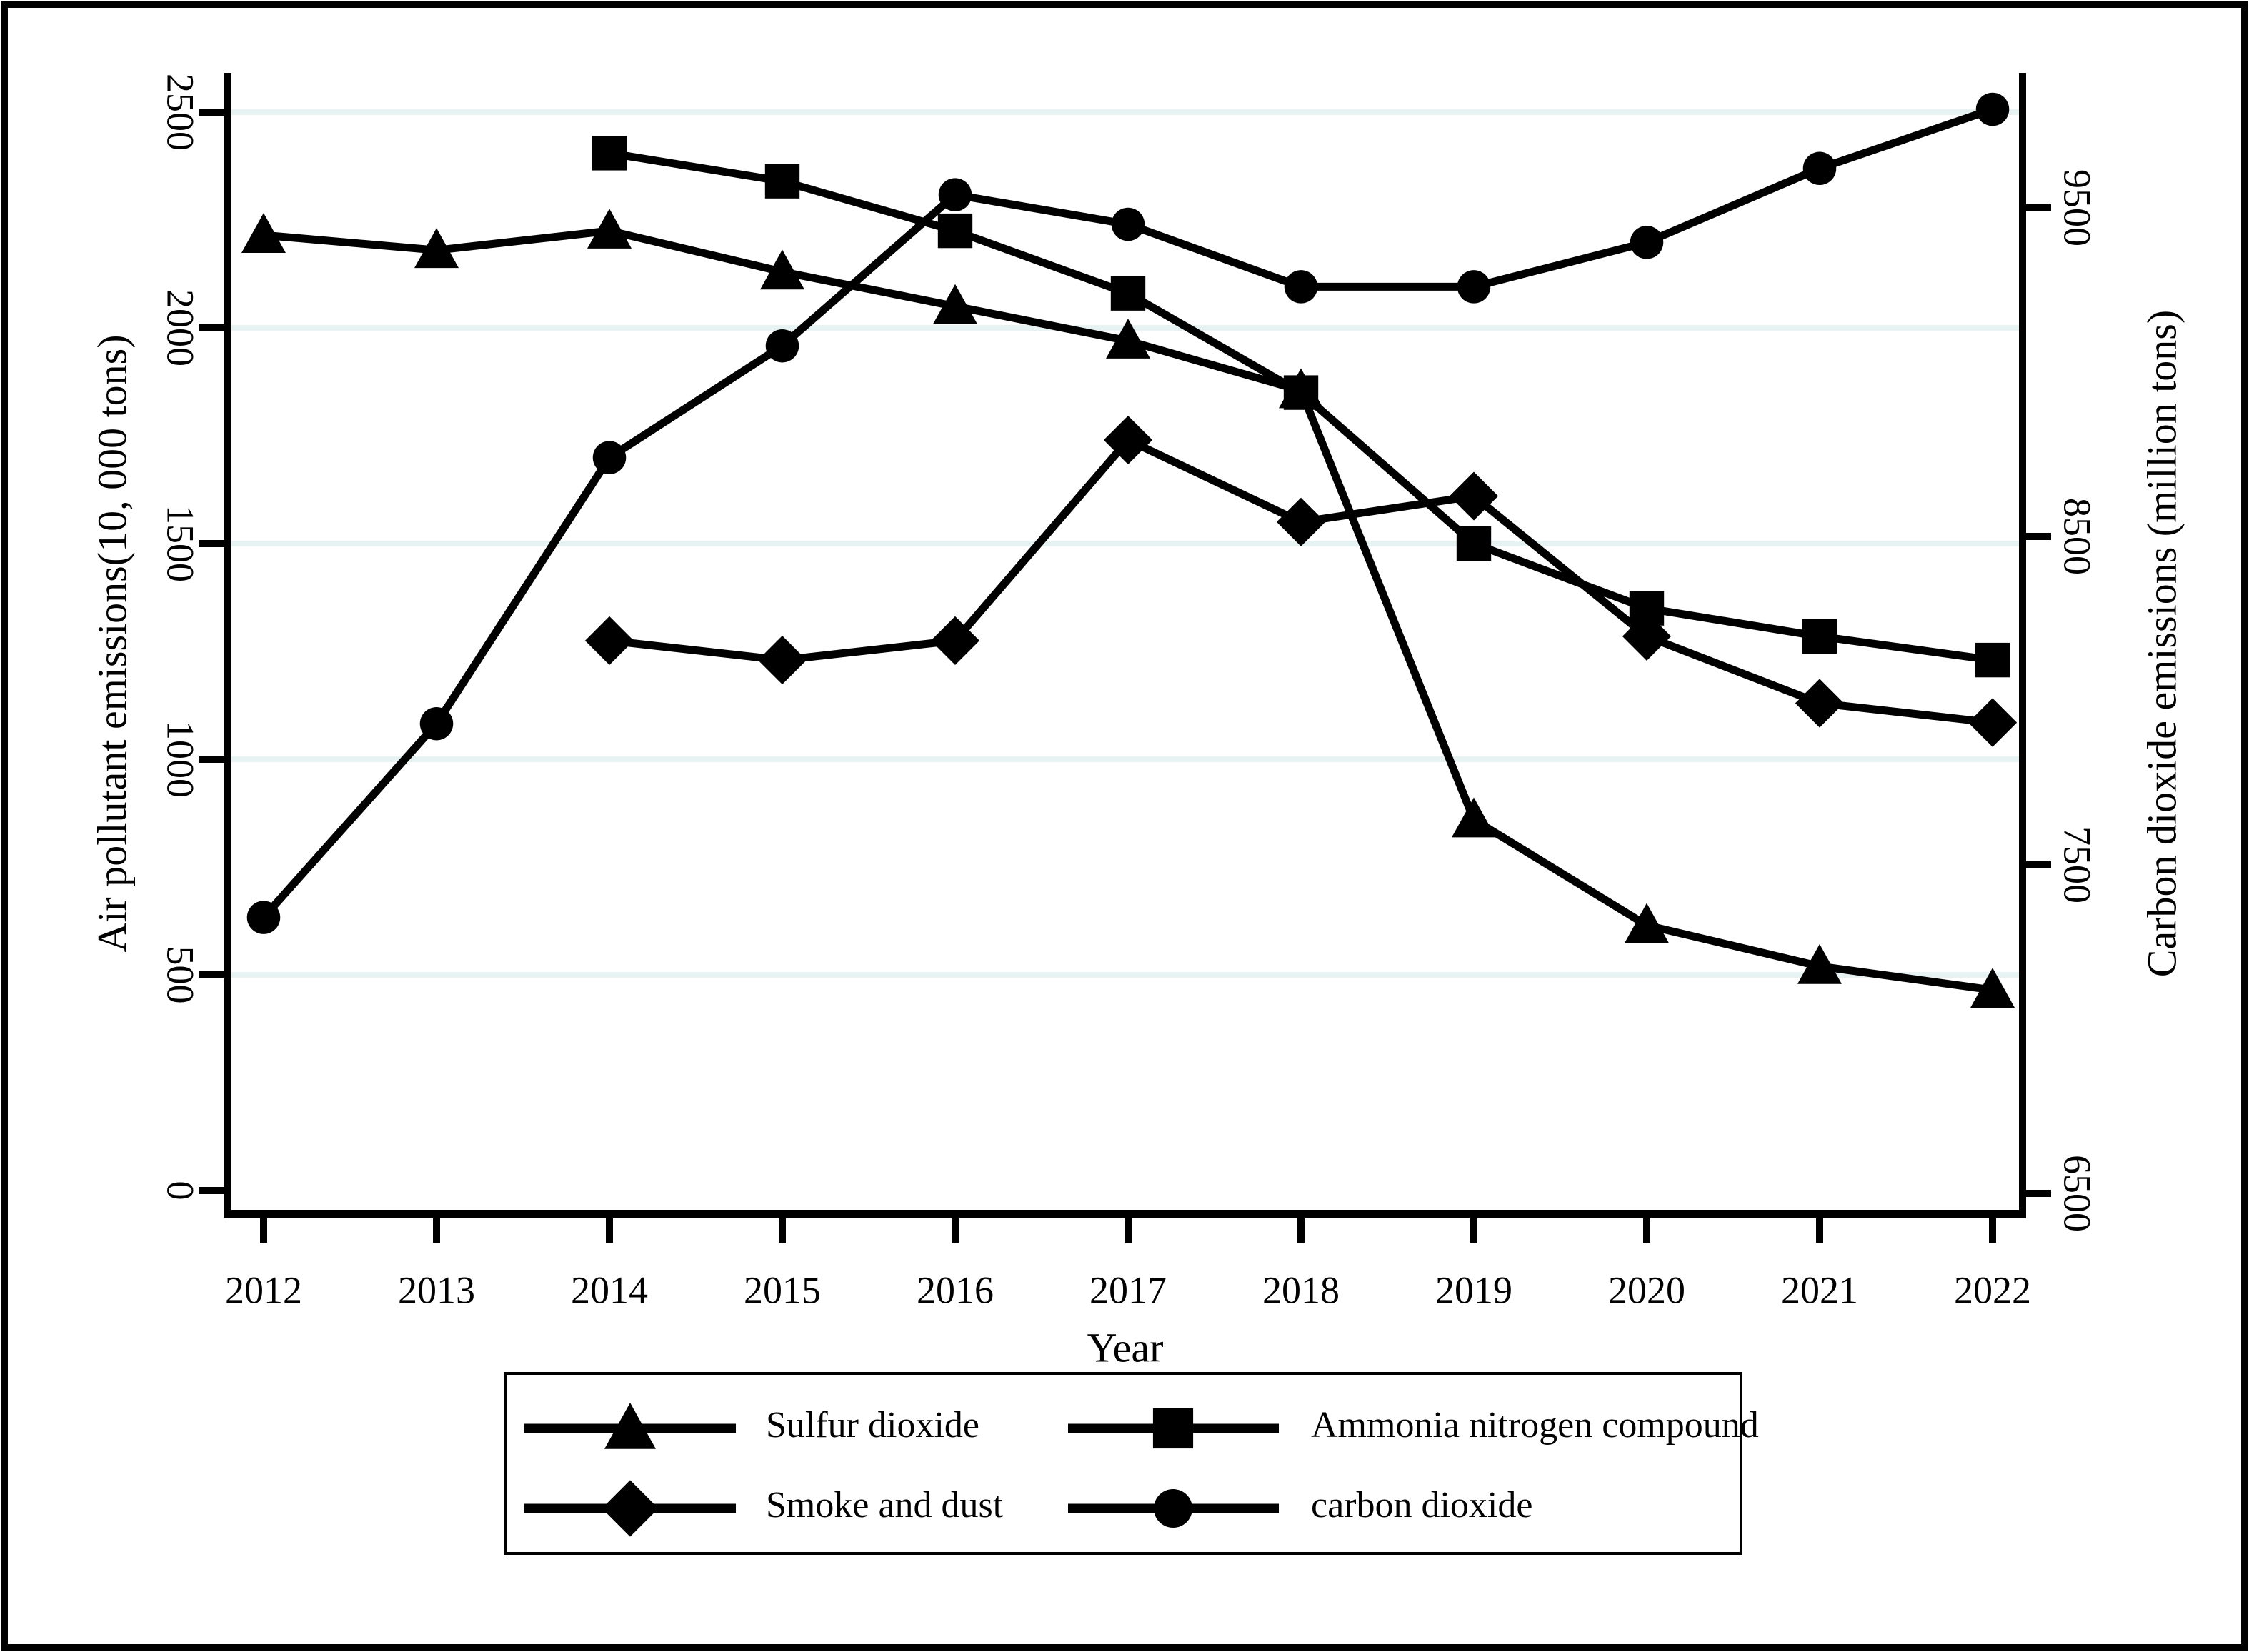 The width and height of the screenshot is (2249, 1652). What do you see at coordinates (630, 1509) in the screenshot?
I see `legend-diamond-icon` at bounding box center [630, 1509].